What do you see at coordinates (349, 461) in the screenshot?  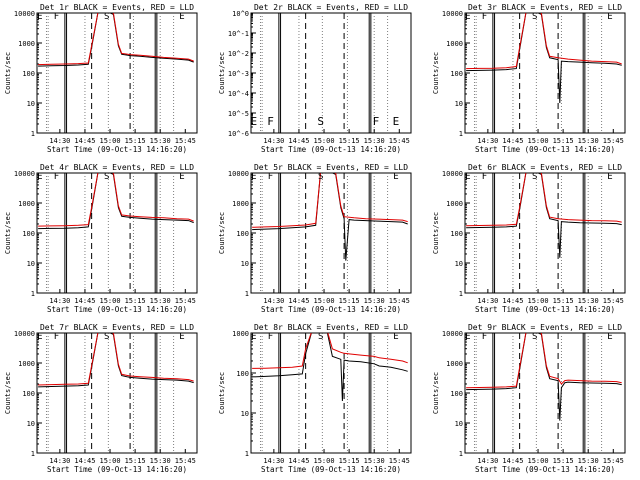 I see `x-tick-label: 15:15` at bounding box center [349, 461].